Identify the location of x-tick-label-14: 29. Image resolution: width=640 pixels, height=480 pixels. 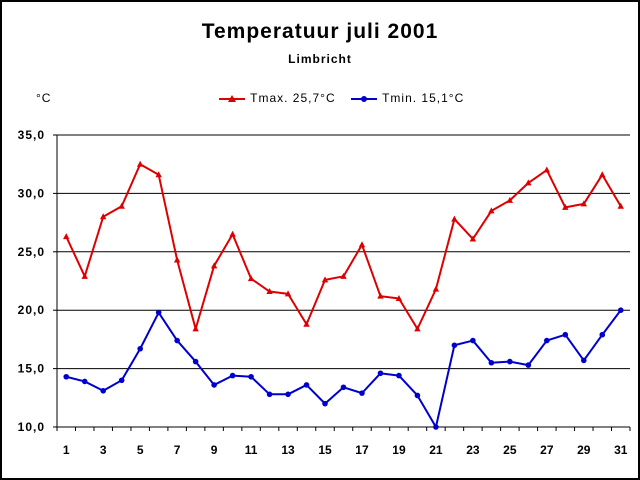
(584, 450).